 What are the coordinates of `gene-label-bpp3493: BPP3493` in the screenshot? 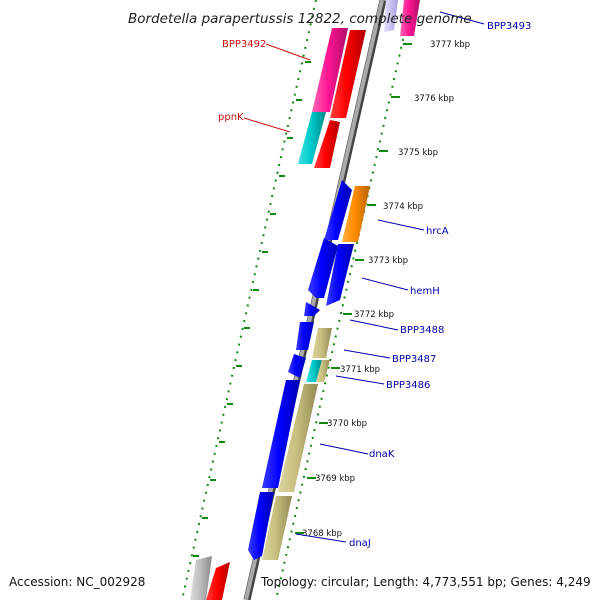 It's located at (509, 26).